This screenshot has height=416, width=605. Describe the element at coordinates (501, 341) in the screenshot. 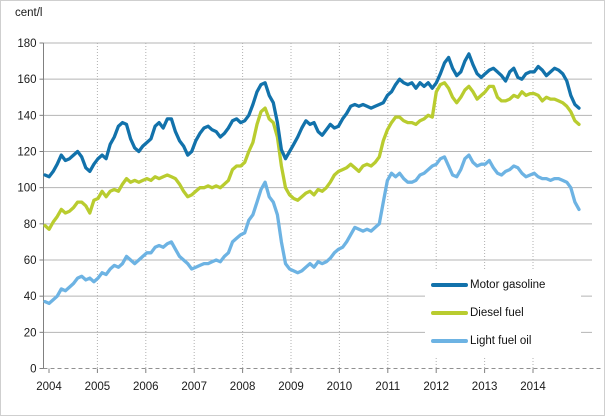

I see `legend-label-light-fuel-oil: Light fuel oil` at that location.